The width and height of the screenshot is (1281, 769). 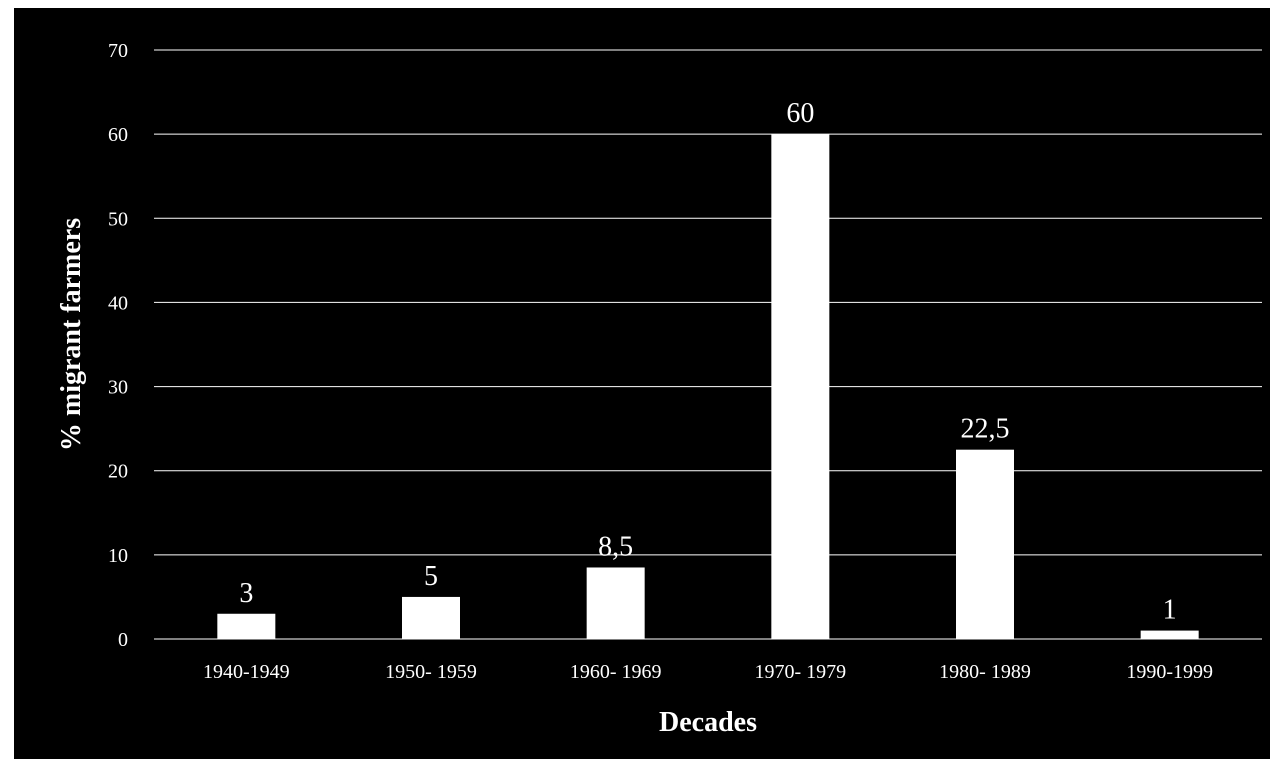 What do you see at coordinates (1169, 672) in the screenshot?
I see `x-tick-label: 1990-1999` at bounding box center [1169, 672].